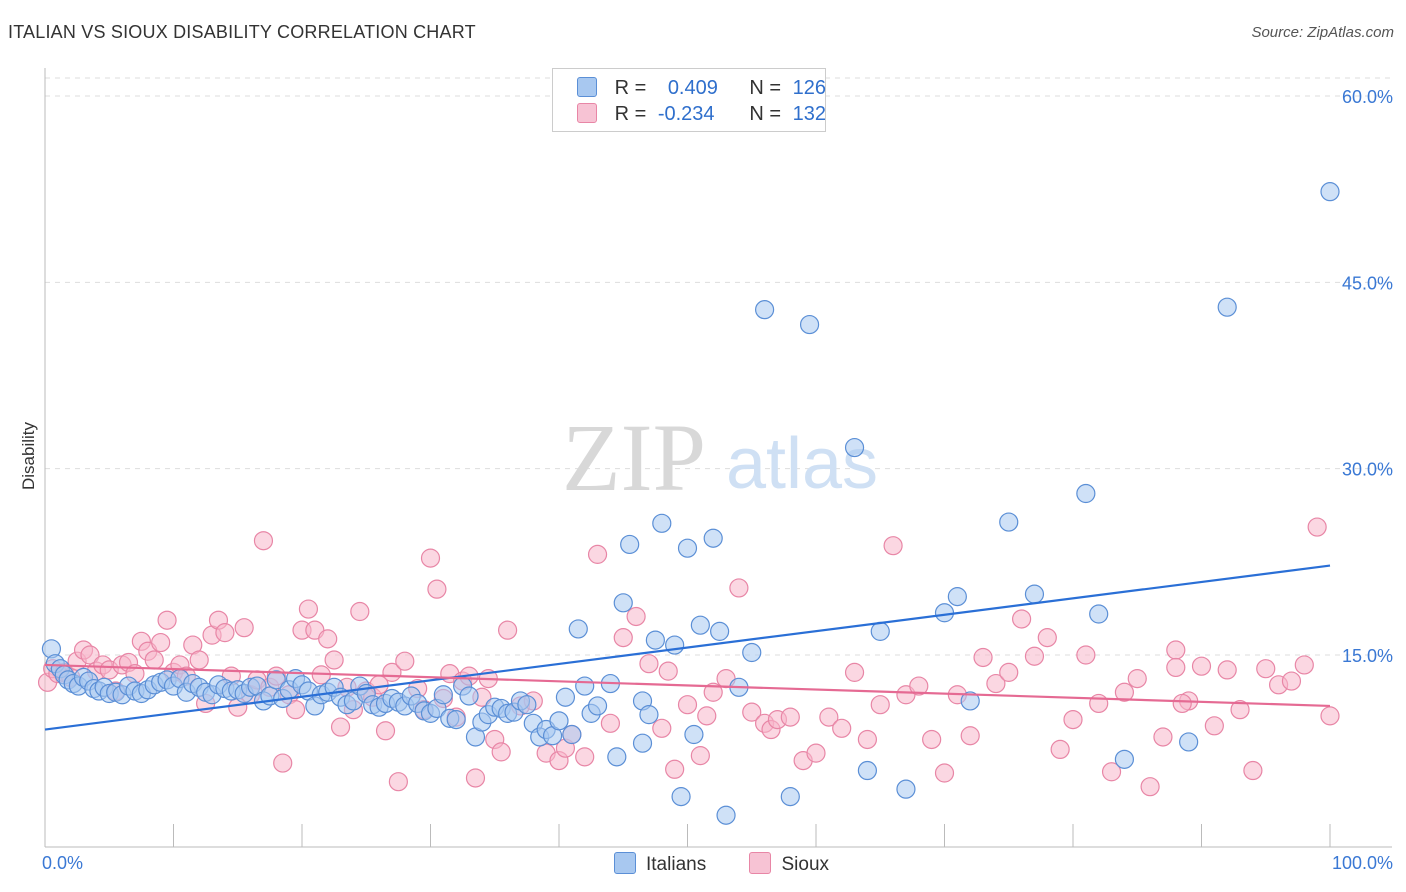 This screenshot has height=892, width=1406. Describe the element at coordinates (625, 863) in the screenshot. I see `italians-swatch` at that location.